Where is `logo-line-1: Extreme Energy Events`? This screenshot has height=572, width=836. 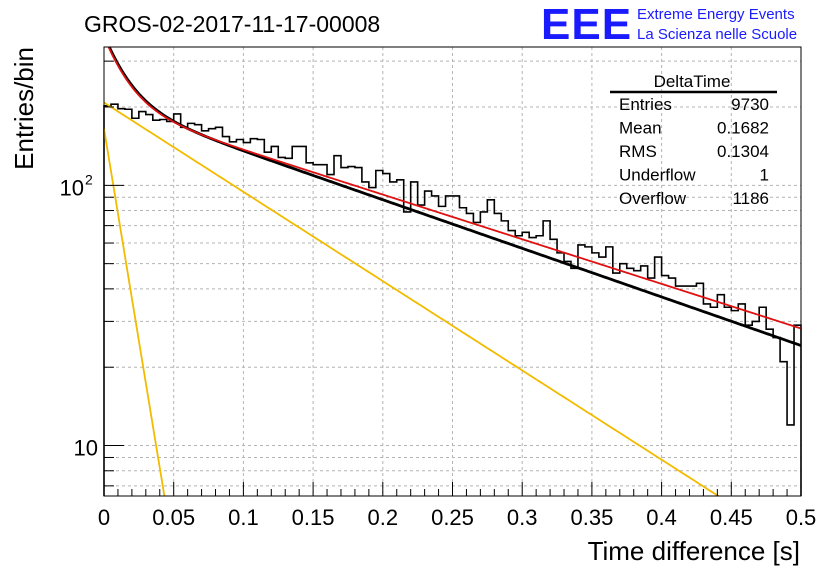 logo-line-1: Extreme Energy Events is located at coordinates (716, 14).